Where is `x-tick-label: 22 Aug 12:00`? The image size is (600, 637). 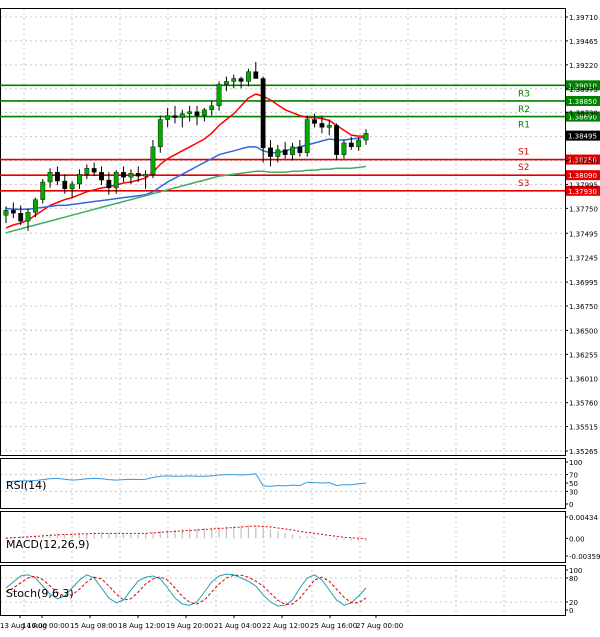
x-tick-label: 22 Aug 12:00 is located at coordinates (285, 626).